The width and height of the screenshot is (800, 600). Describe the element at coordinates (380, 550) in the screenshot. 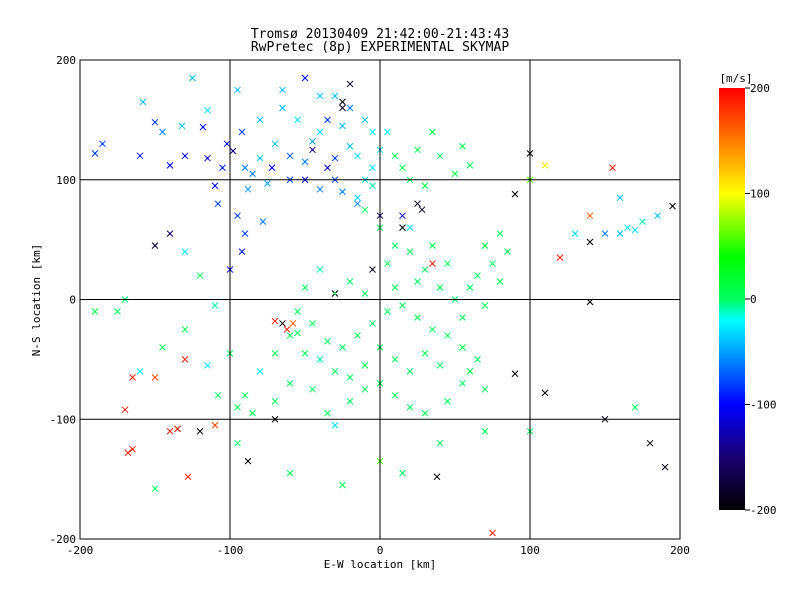

I see `x-tick-label: 0` at that location.